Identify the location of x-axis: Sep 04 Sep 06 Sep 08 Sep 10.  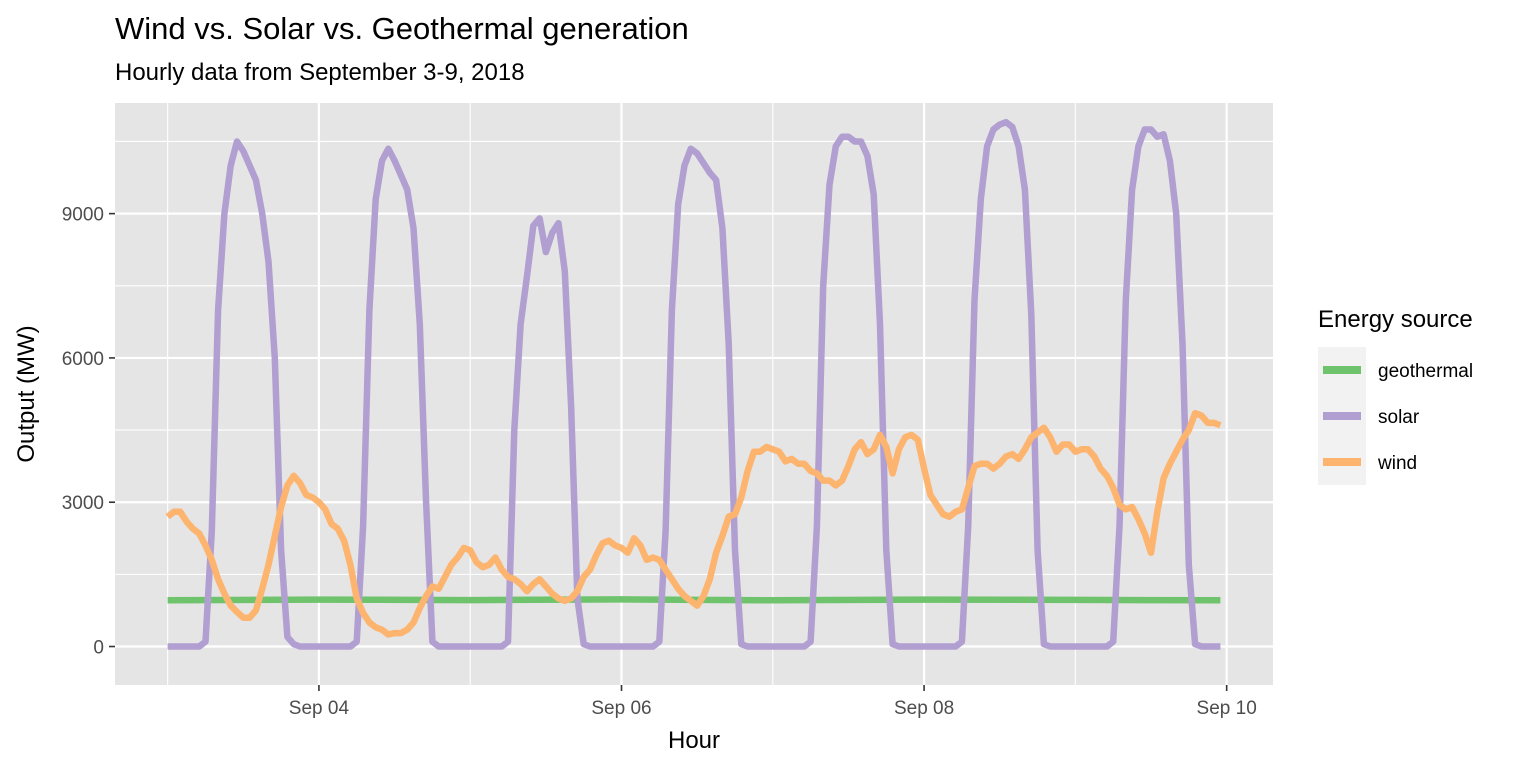
(773, 702).